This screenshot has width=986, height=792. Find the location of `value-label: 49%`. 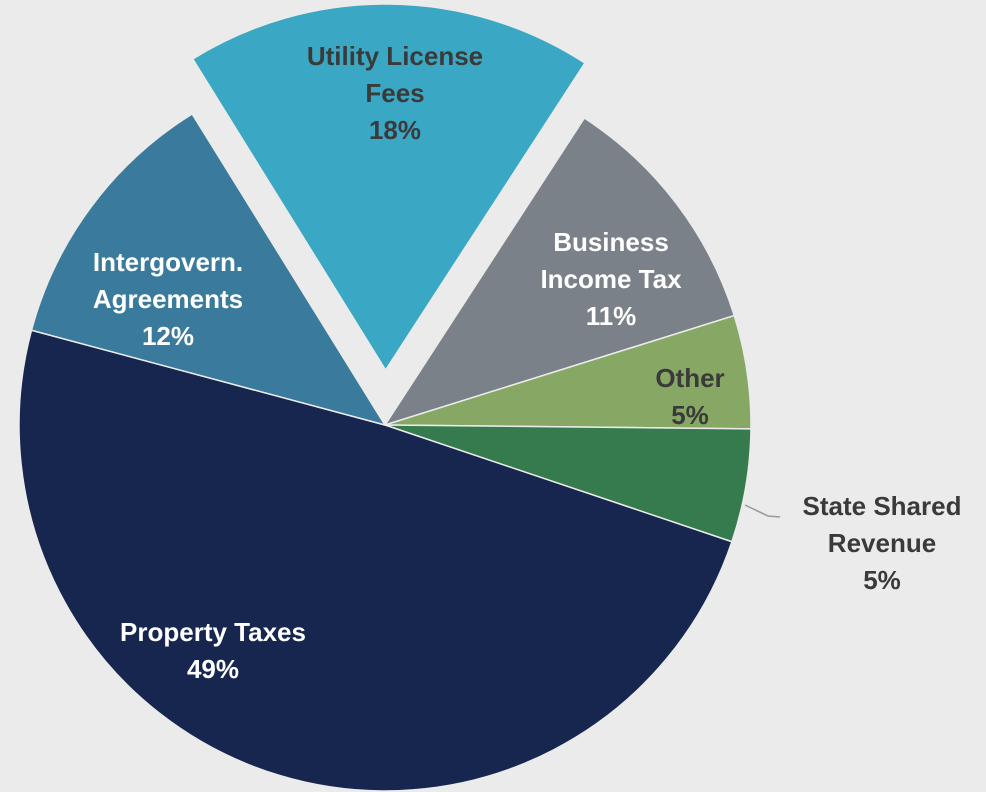

value-label: 49% is located at coordinates (213, 669).